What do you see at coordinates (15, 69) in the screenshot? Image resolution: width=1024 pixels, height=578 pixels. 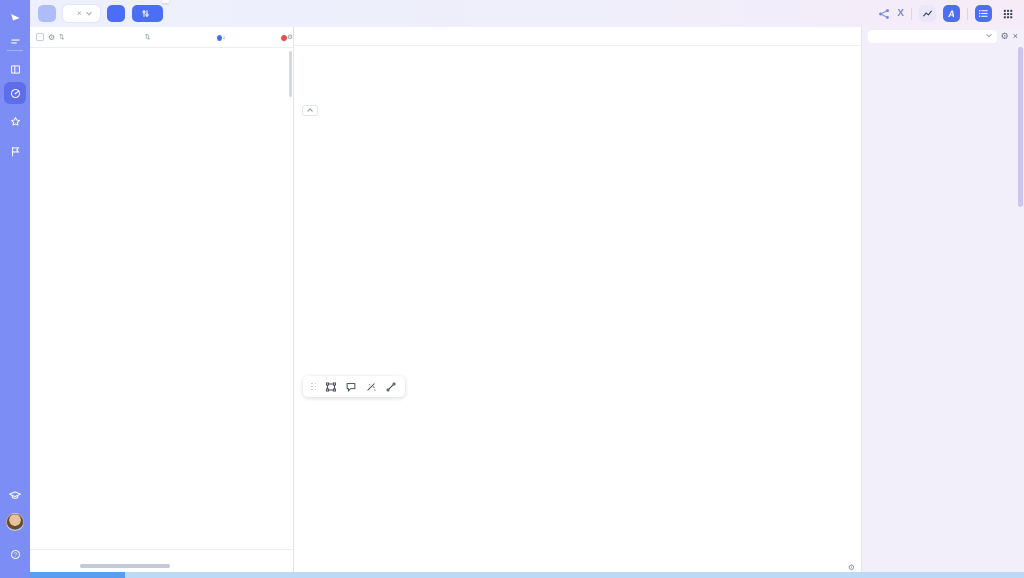 I see `panels-icon` at bounding box center [15, 69].